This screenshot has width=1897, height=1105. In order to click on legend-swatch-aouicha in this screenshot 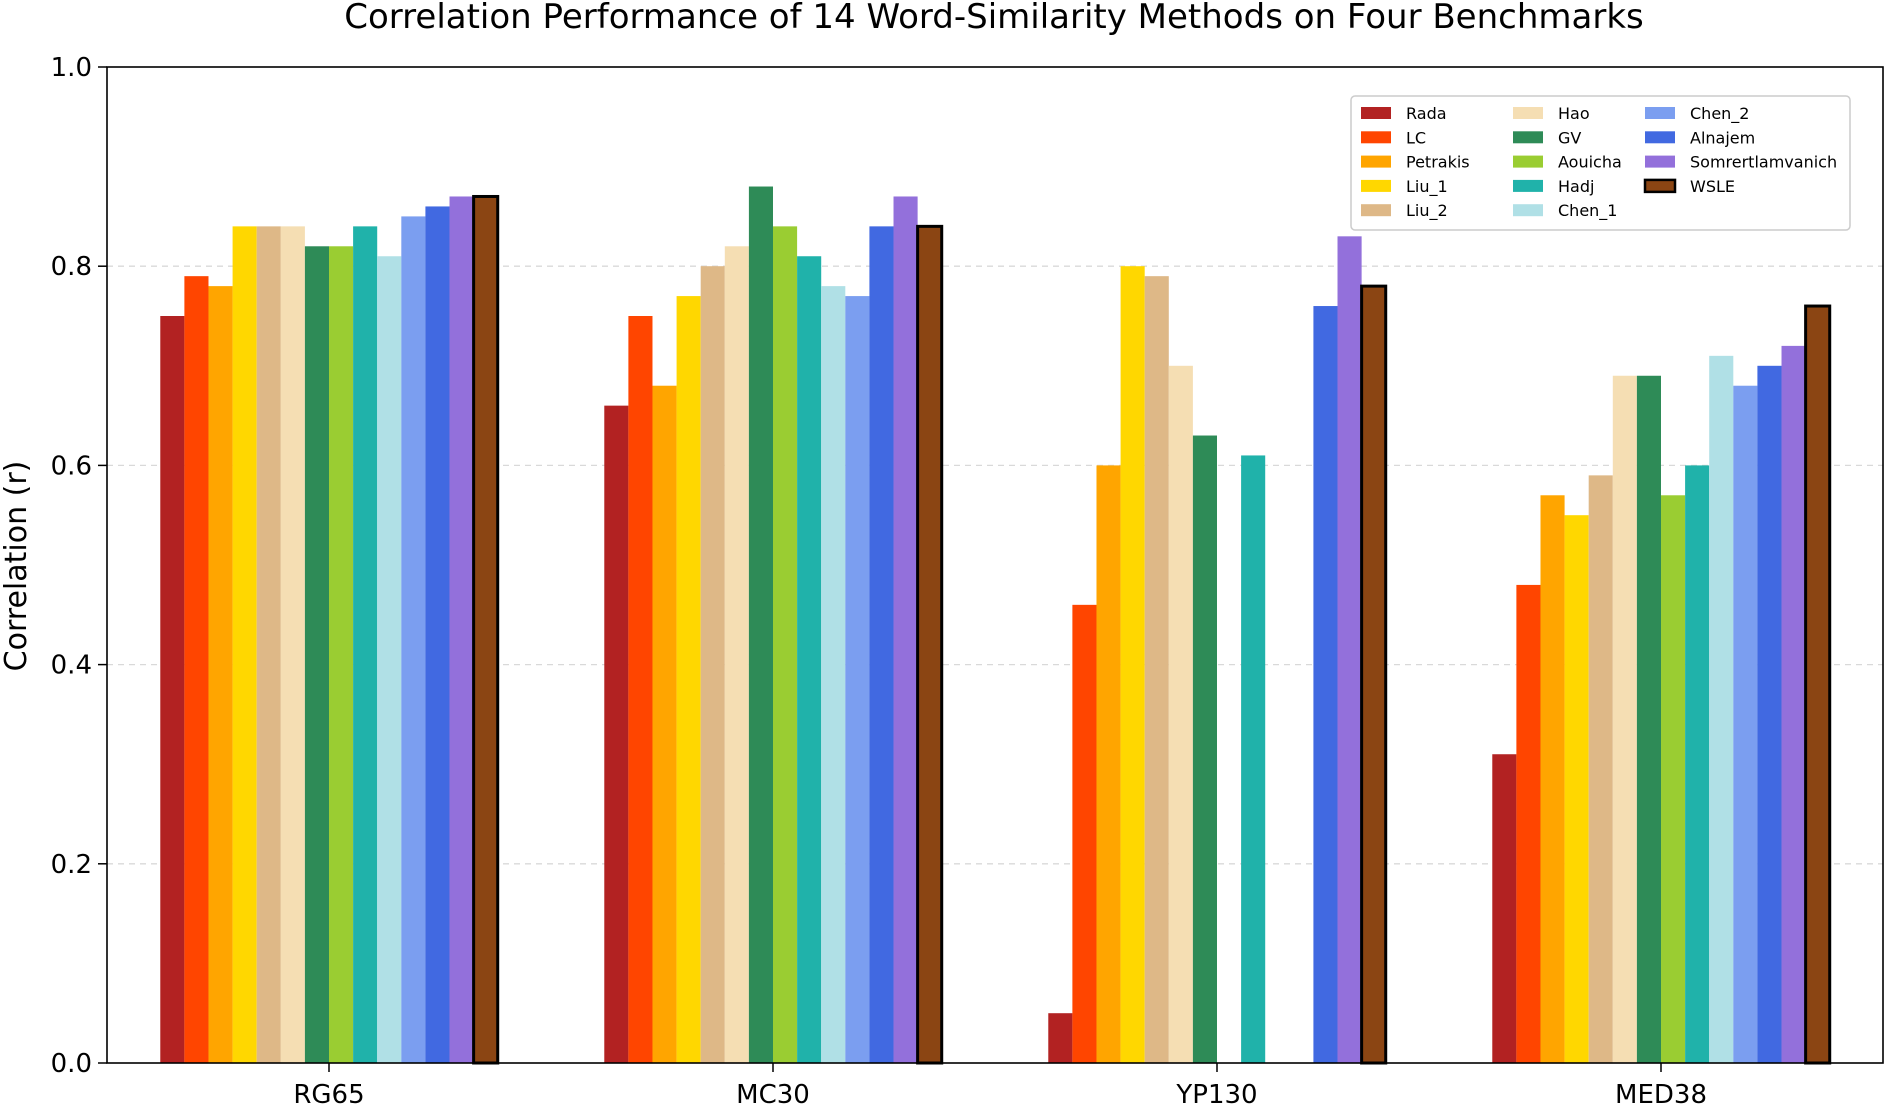, I will do `click(1528, 161)`.